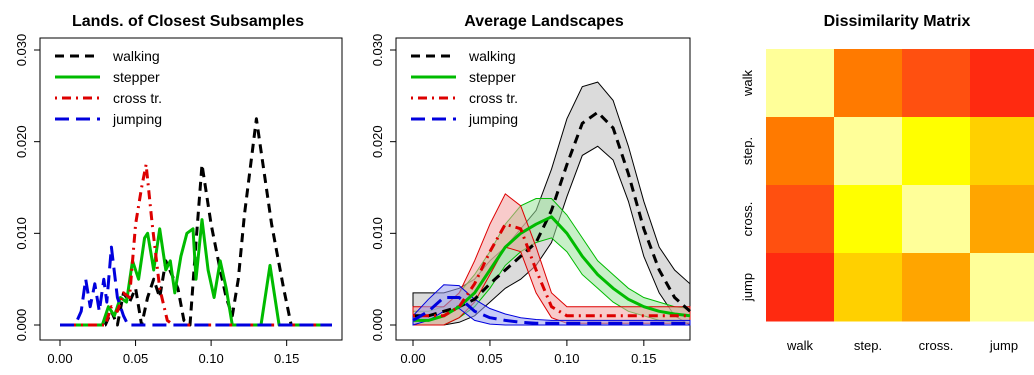 The width and height of the screenshot is (1034, 375). Describe the element at coordinates (747, 84) in the screenshot. I see `row-label: walk` at that location.